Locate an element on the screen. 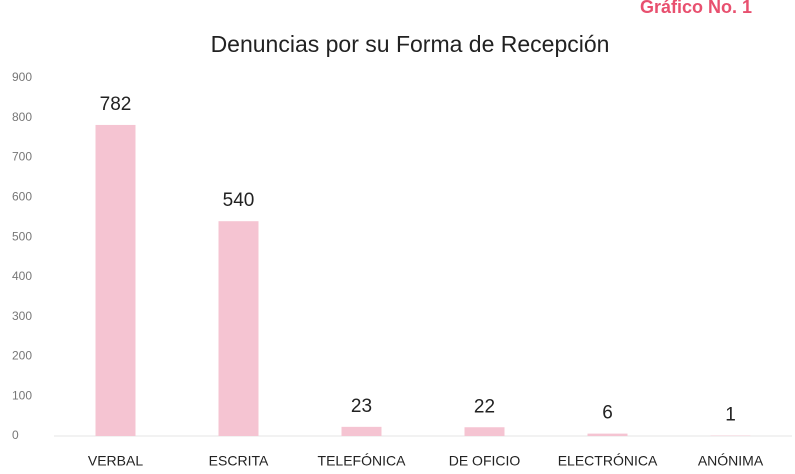  chart-title: Denuncias por su Forma de Recepción is located at coordinates (410, 44).